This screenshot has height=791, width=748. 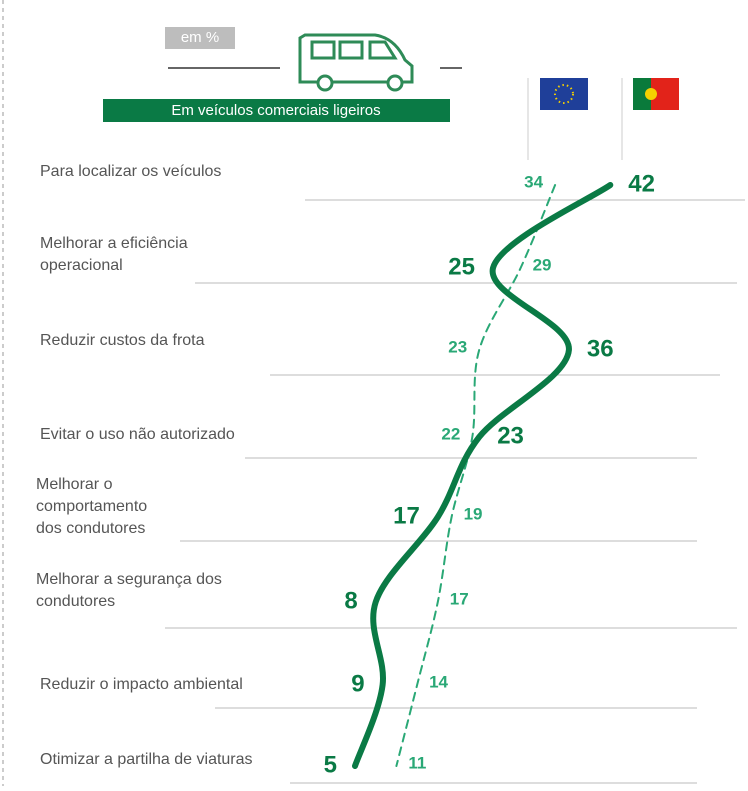 What do you see at coordinates (473, 513) in the screenshot?
I see `value-label: 19` at bounding box center [473, 513].